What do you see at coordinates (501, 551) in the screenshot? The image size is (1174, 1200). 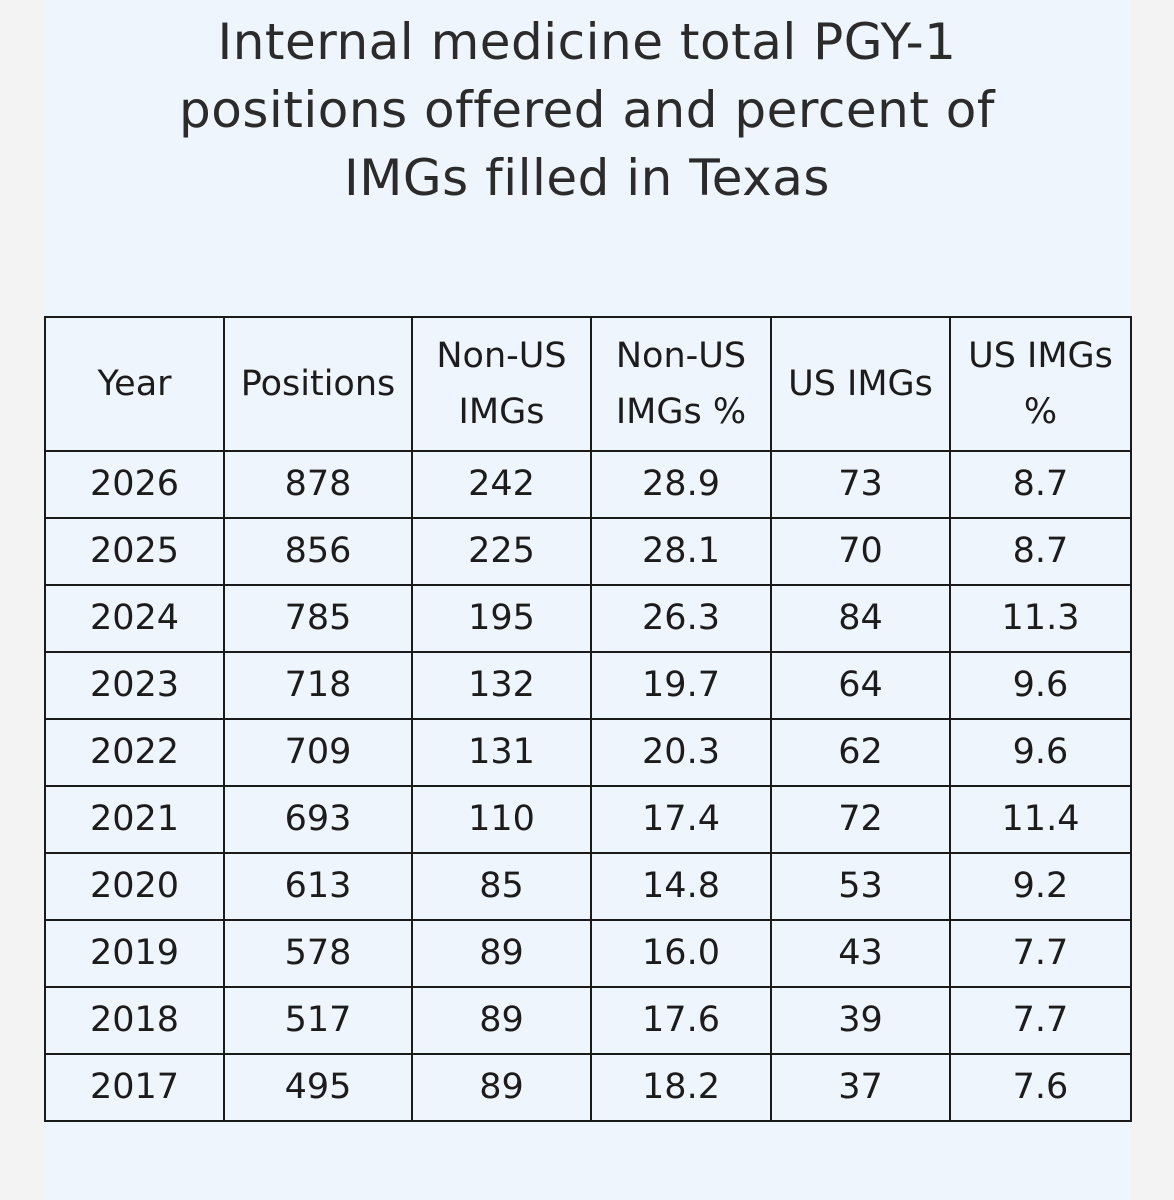 I see `cell-non-us-imgs: 225` at bounding box center [501, 551].